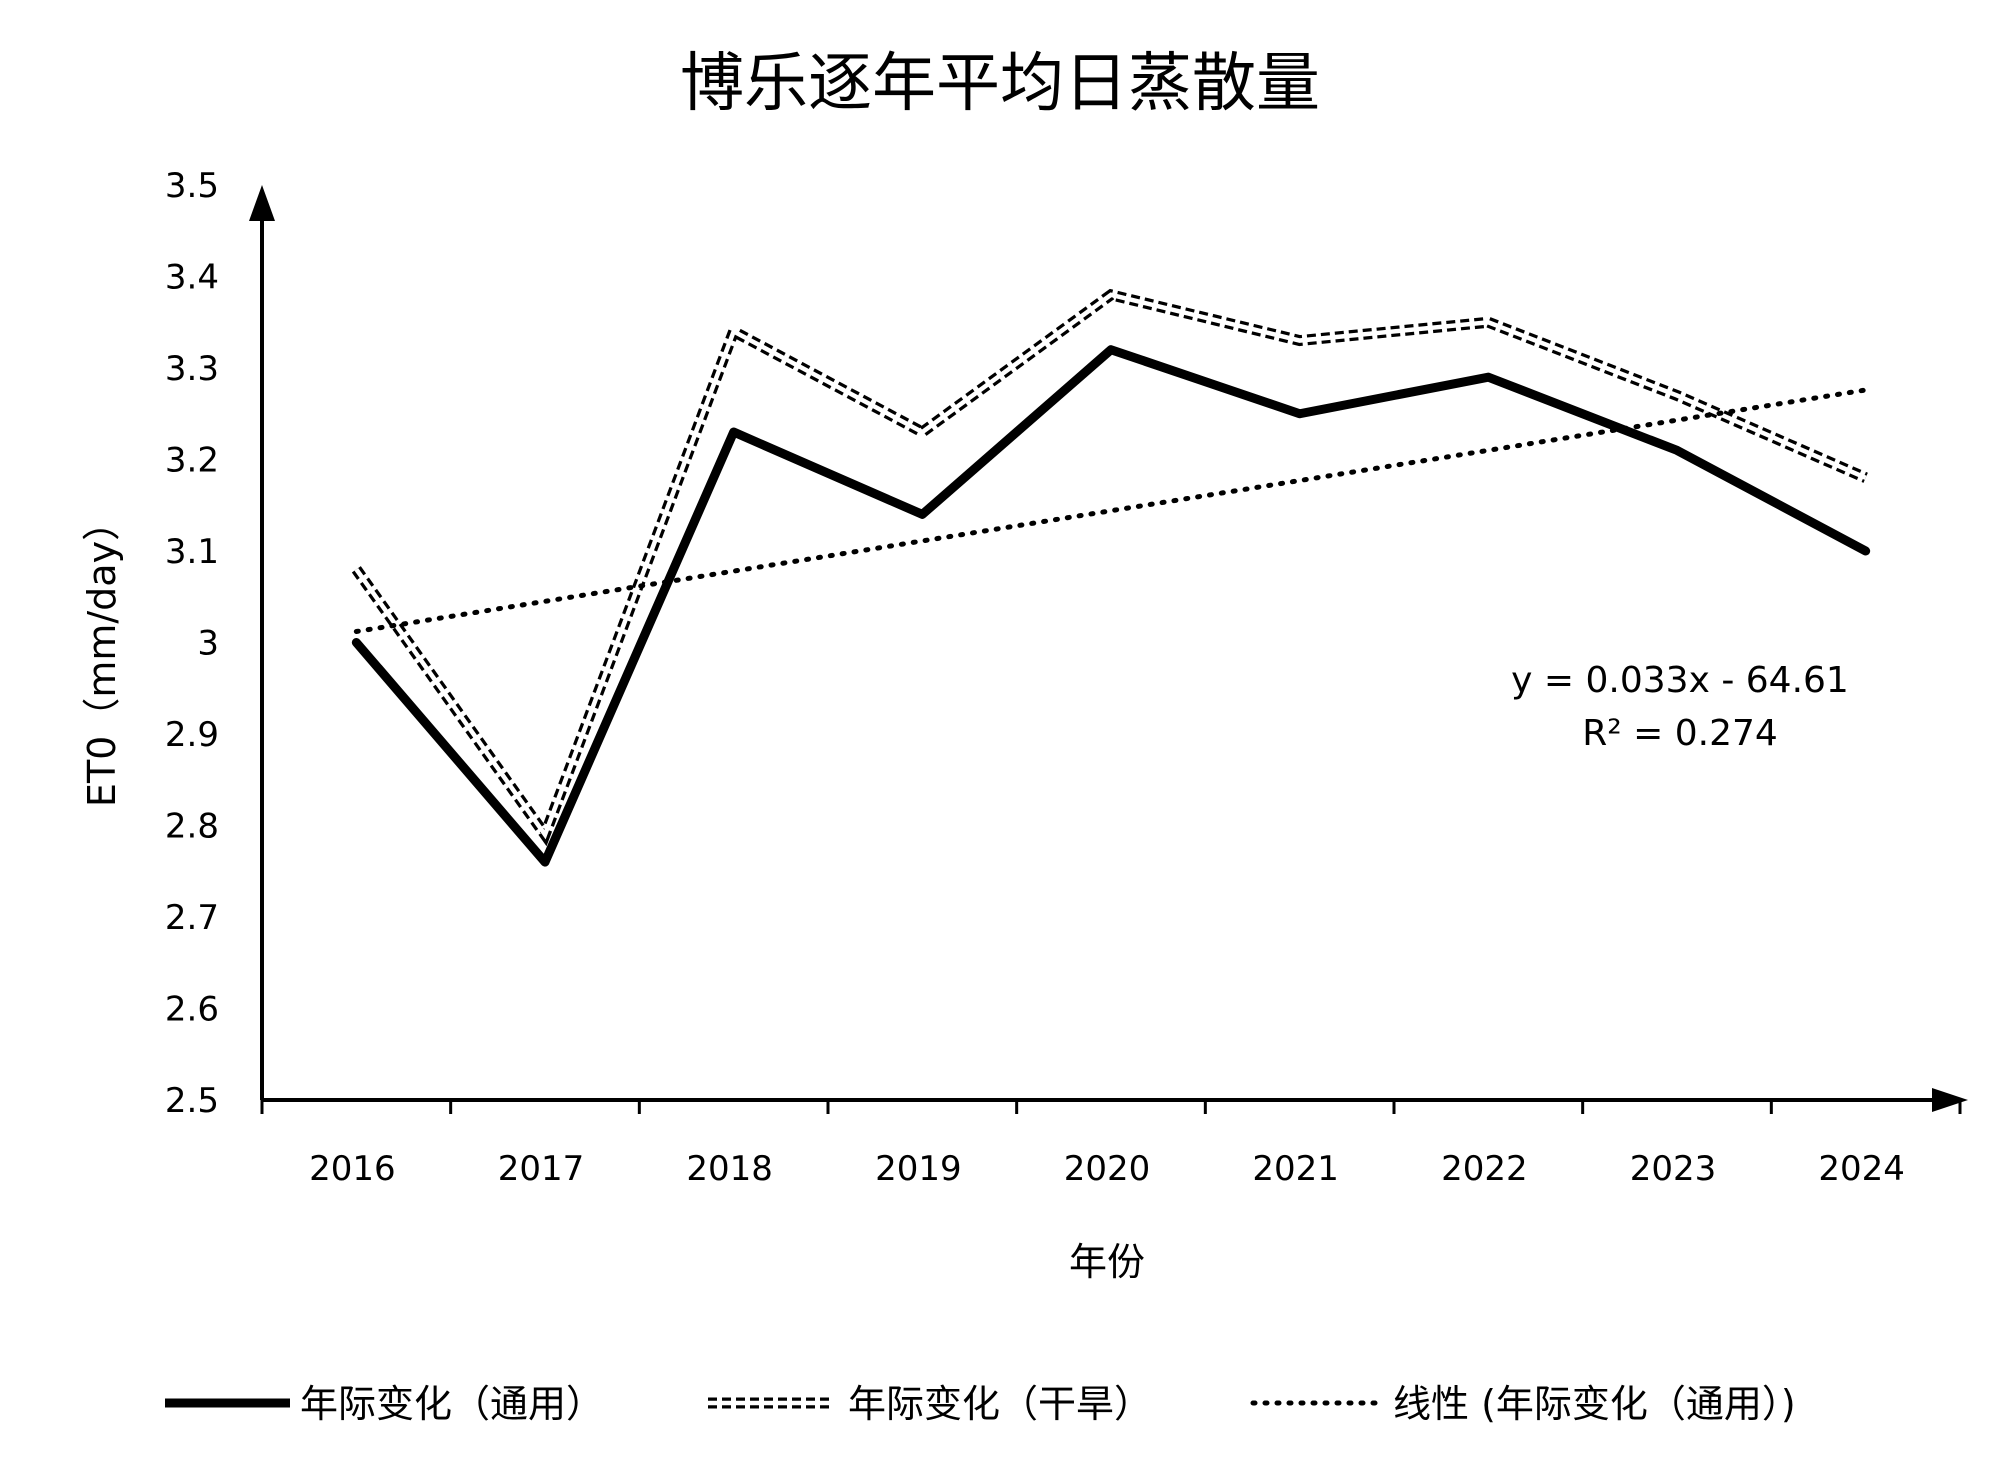  Describe the element at coordinates (1107, 1262) in the screenshot. I see `x-axis-label: 年份` at that location.